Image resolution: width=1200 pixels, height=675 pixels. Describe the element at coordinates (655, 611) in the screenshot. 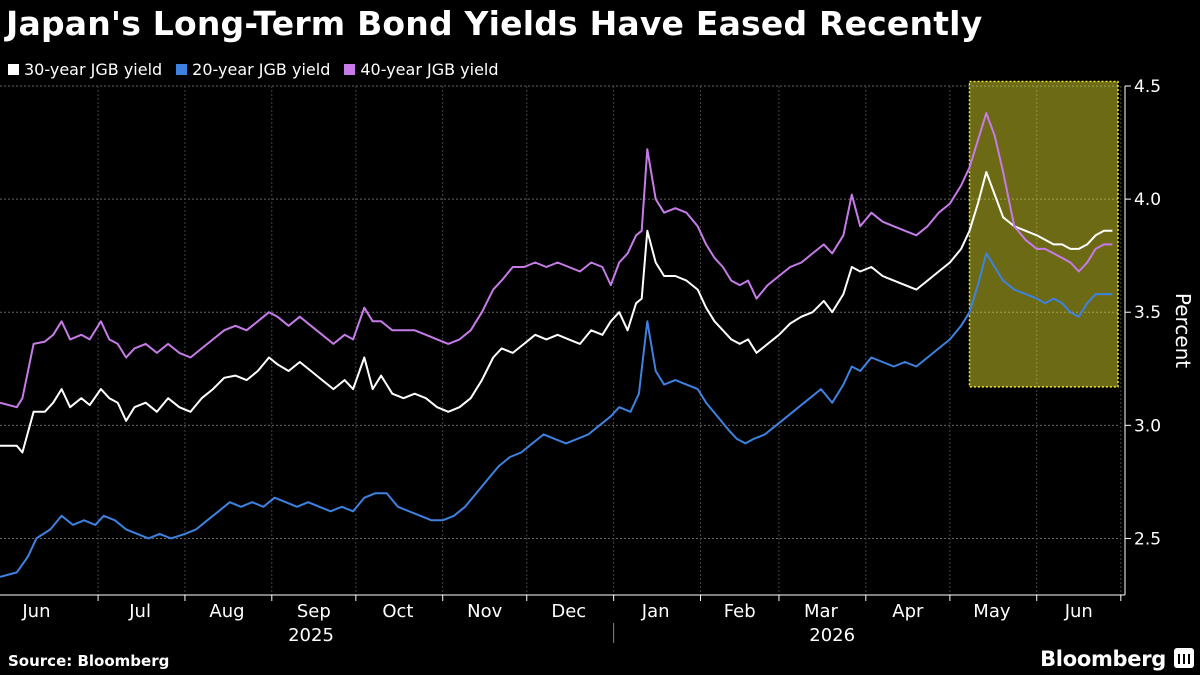

I see `x-tick-label: Jan` at that location.